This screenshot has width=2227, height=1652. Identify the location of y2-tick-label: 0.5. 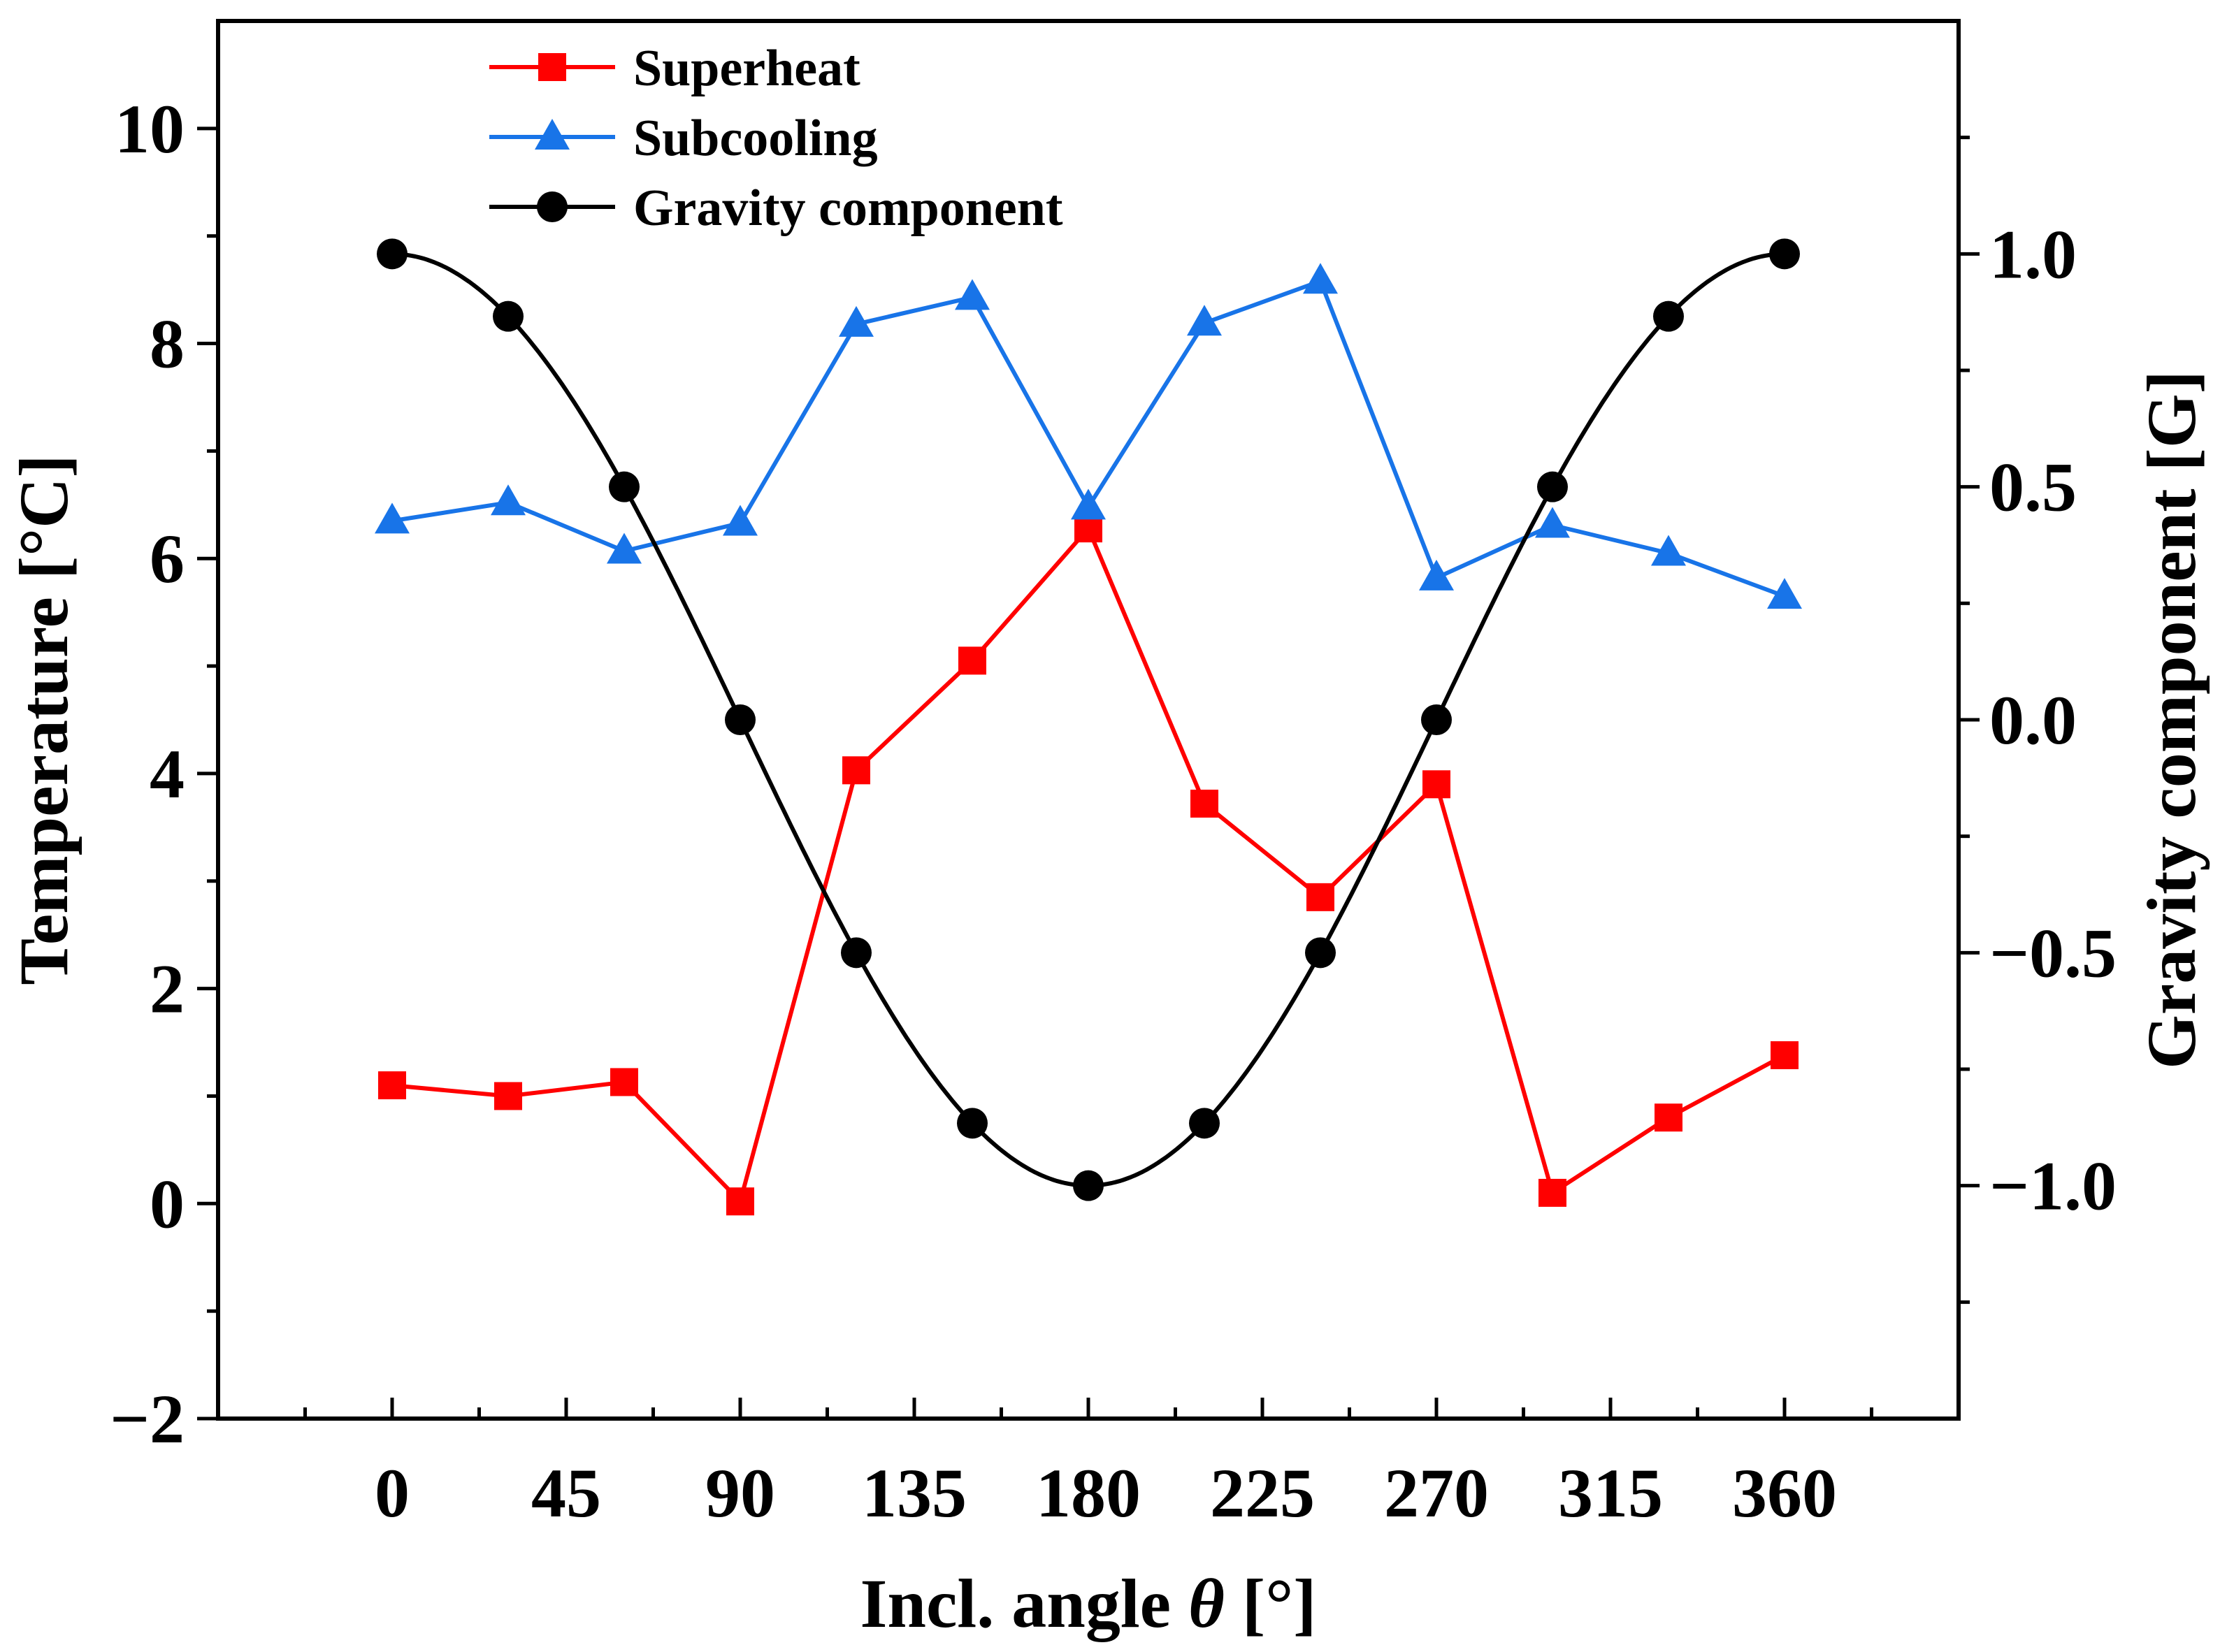
(2033, 488).